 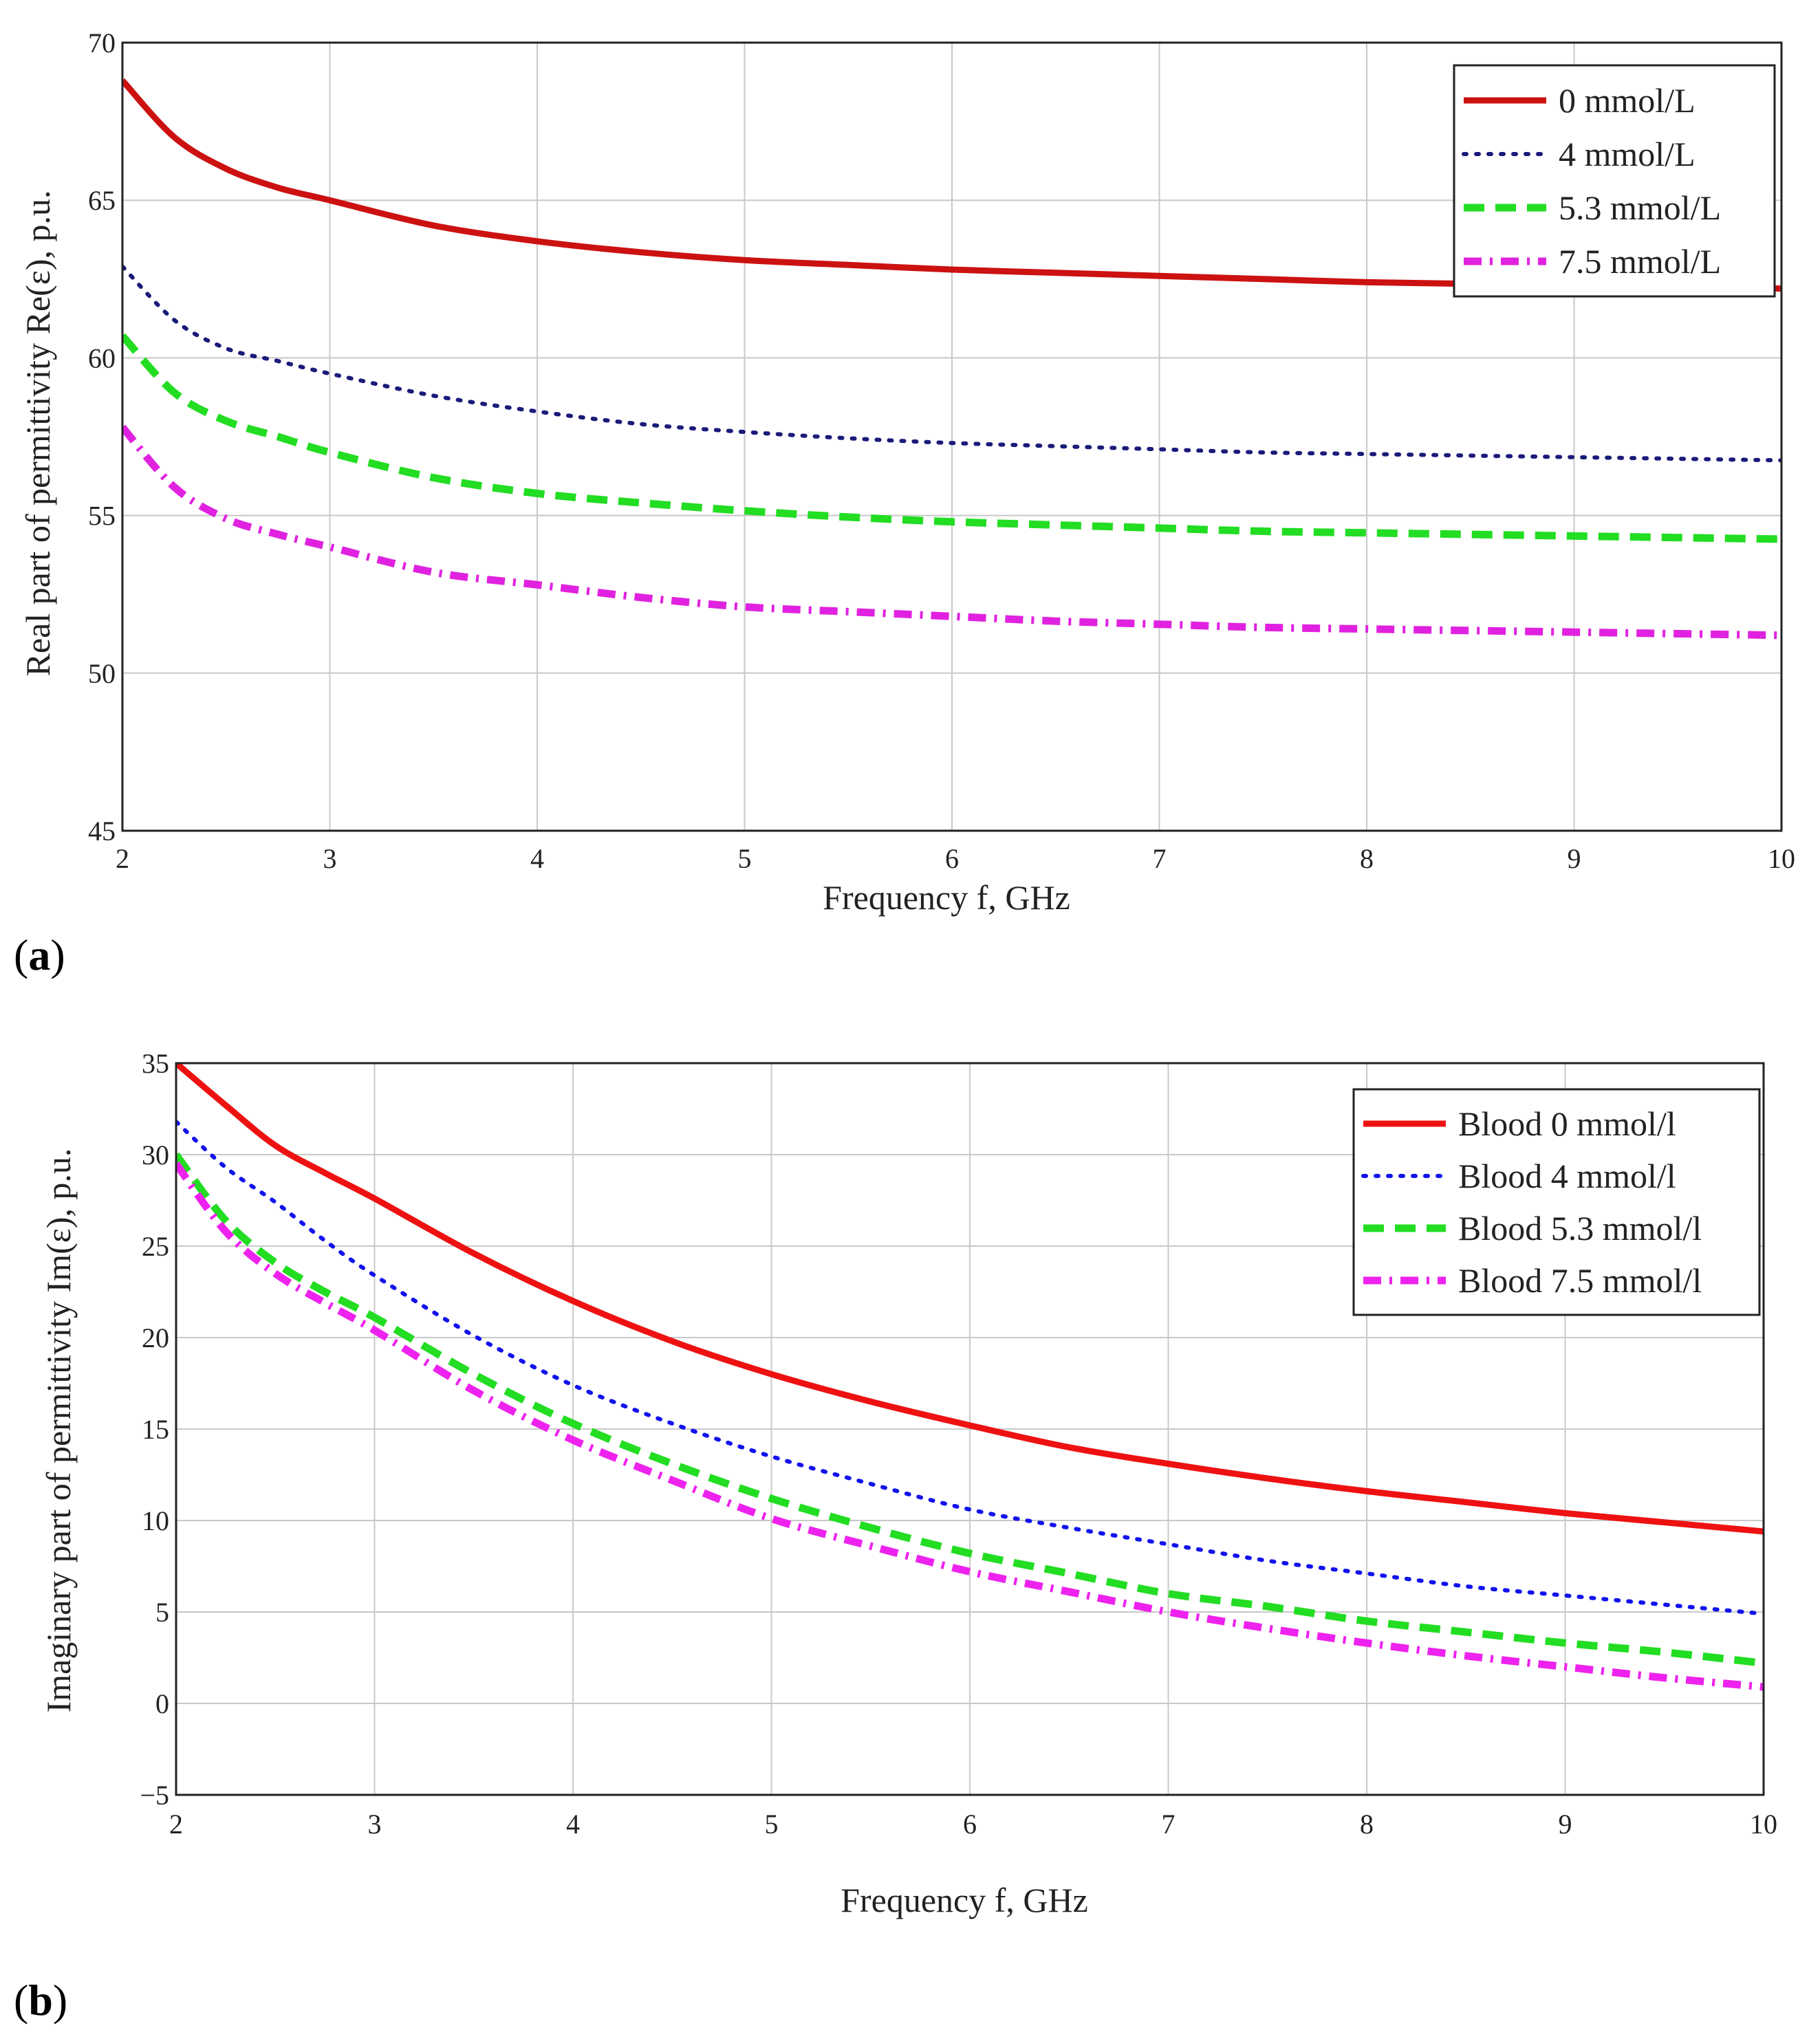 What do you see at coordinates (1556, 1202) in the screenshot?
I see `legend-box` at bounding box center [1556, 1202].